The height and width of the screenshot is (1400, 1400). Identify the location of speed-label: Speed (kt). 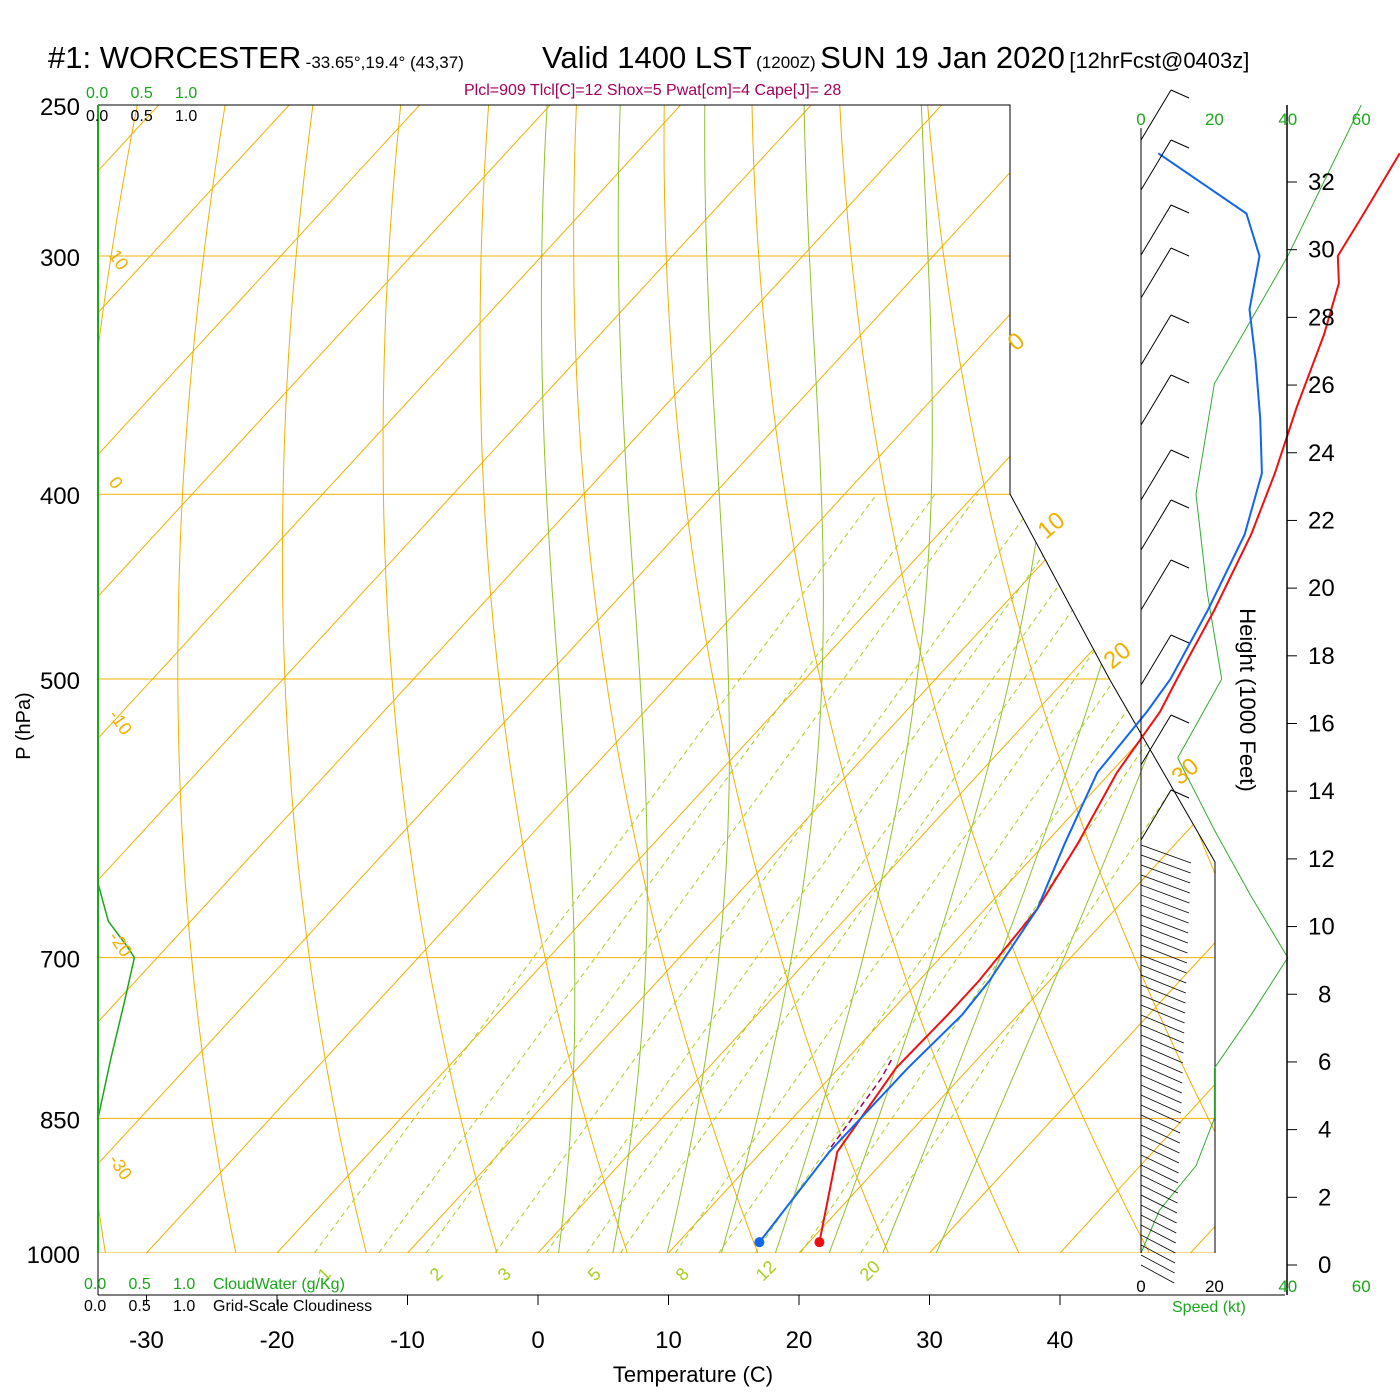
(1209, 1307).